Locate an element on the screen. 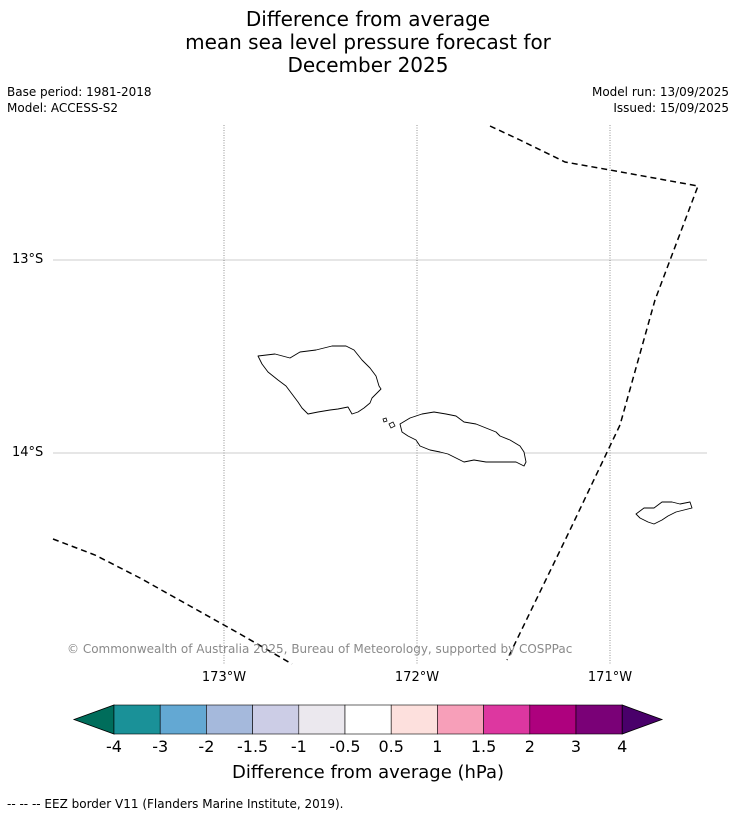 The image size is (736, 816). lat-label-13s: 13°S is located at coordinates (28, 259).